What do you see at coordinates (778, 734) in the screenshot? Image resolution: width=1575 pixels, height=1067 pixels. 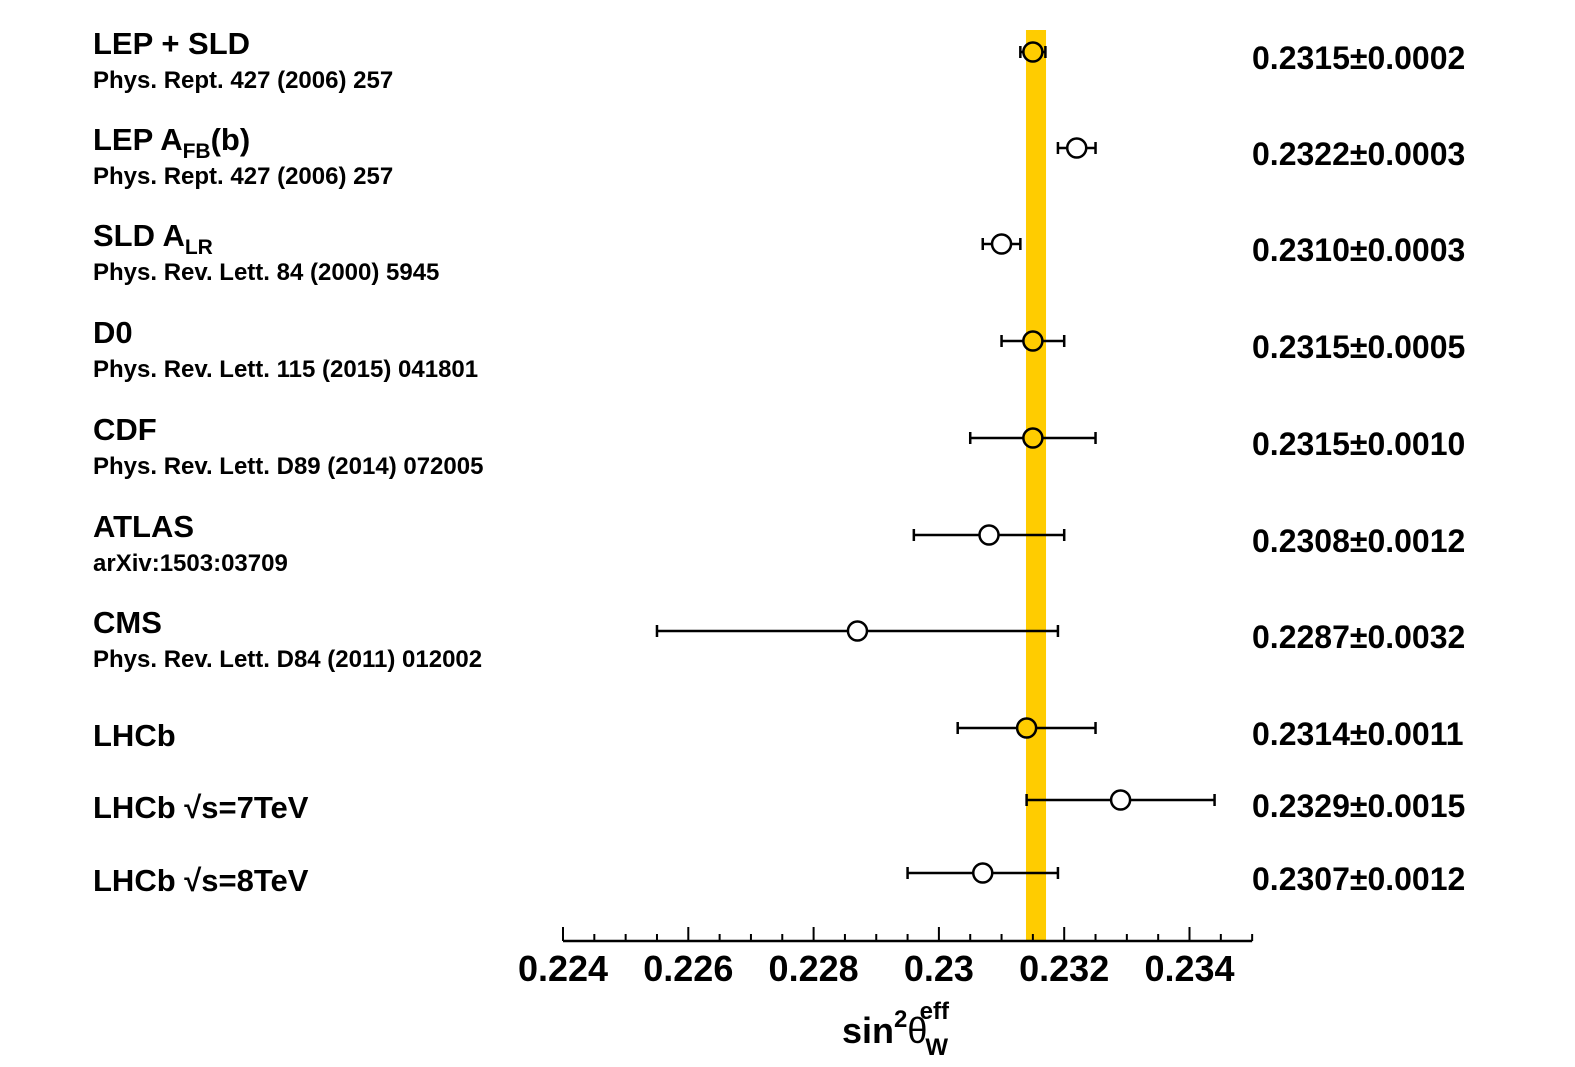 I see `measurement-row: LHCb 0.2314±0.0011` at bounding box center [778, 734].